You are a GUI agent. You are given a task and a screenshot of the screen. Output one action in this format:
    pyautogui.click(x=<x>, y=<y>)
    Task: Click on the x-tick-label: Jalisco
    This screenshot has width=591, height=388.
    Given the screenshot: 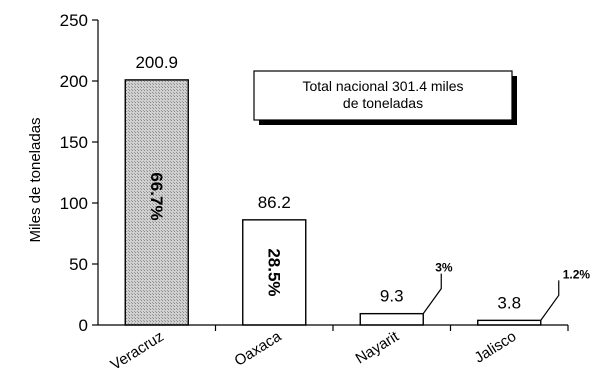 What is the action you would take?
    pyautogui.click(x=495, y=347)
    